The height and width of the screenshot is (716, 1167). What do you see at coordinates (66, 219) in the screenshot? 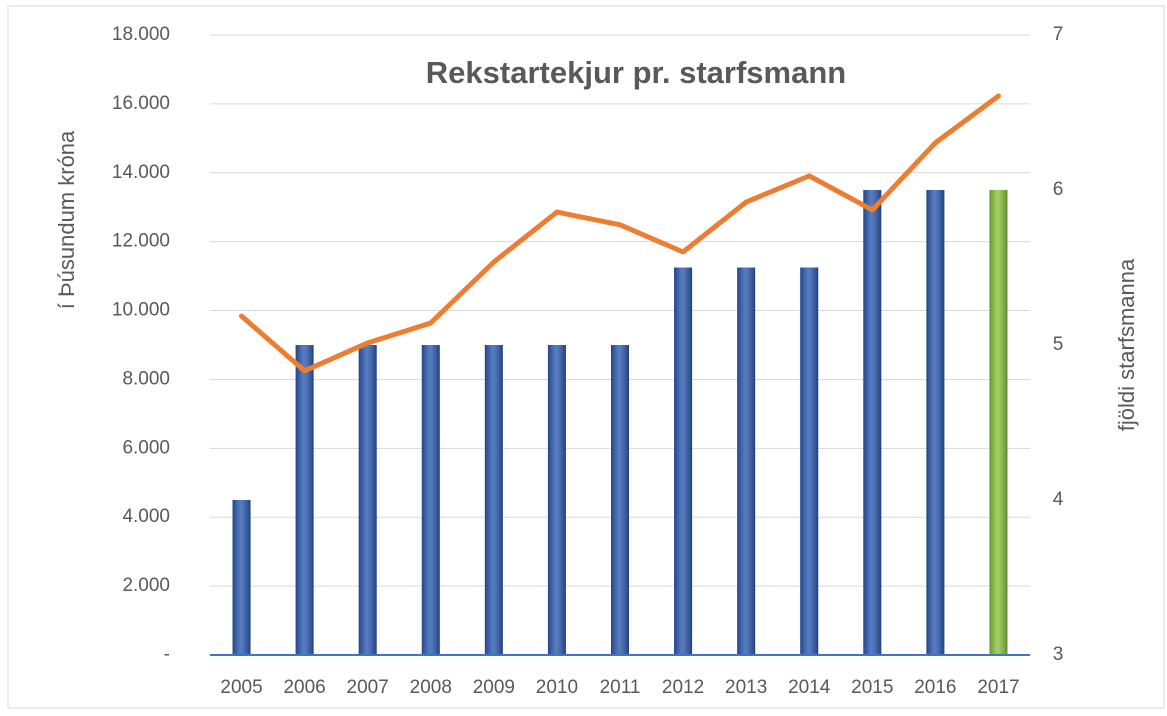
I see `y-axis-label: í Þúsundum króna` at bounding box center [66, 219].